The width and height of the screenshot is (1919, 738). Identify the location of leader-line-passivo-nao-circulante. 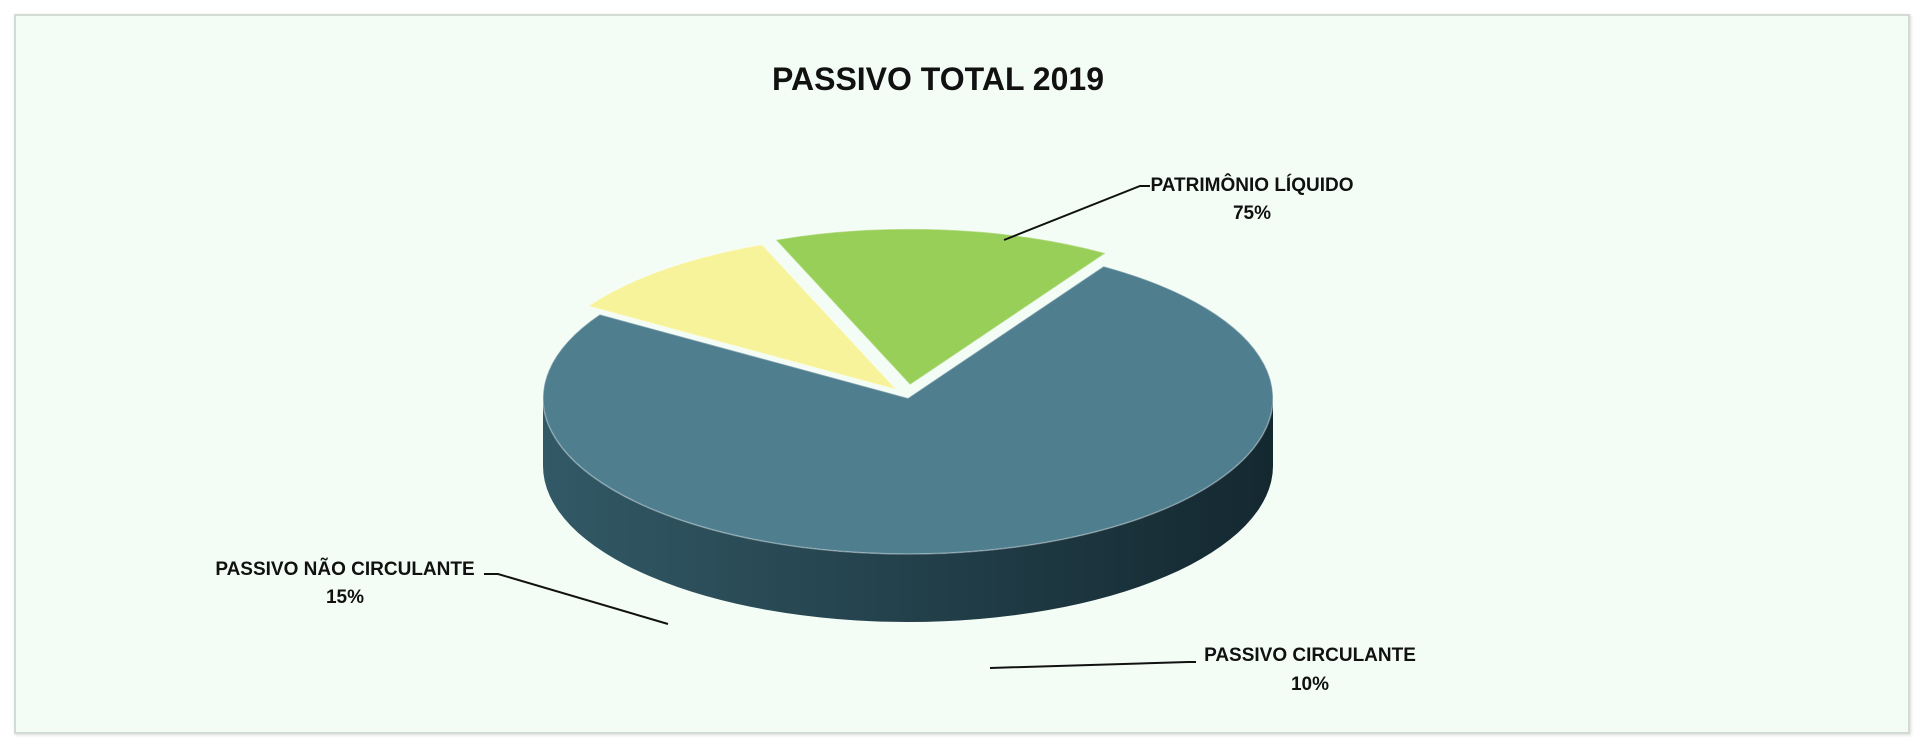
(576, 599).